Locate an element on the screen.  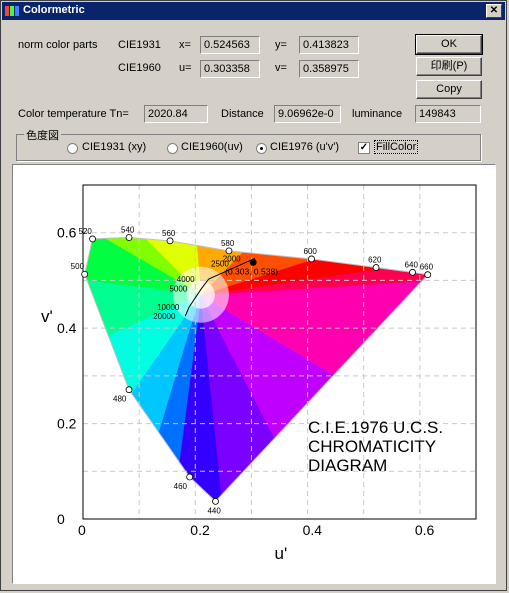
radio-cie1960 is located at coordinates (172, 148).